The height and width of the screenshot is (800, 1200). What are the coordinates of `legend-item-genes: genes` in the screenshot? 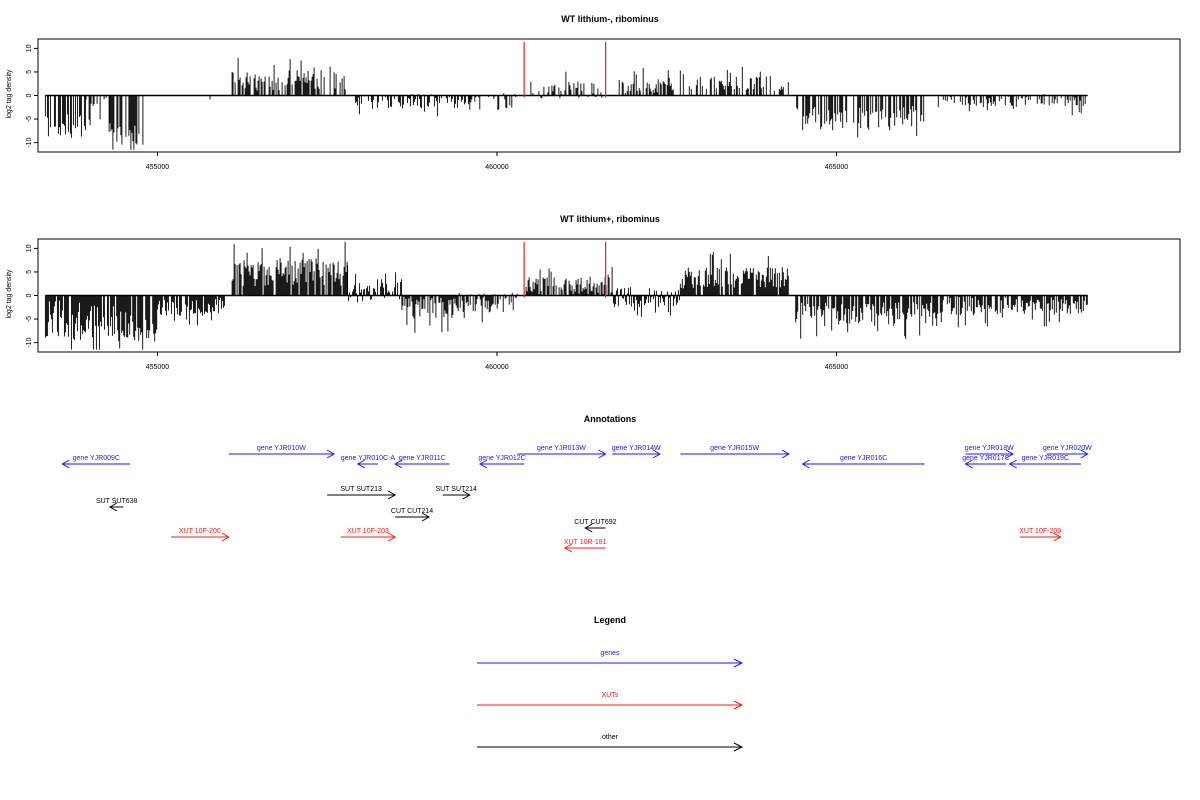 It's located at (610, 659).